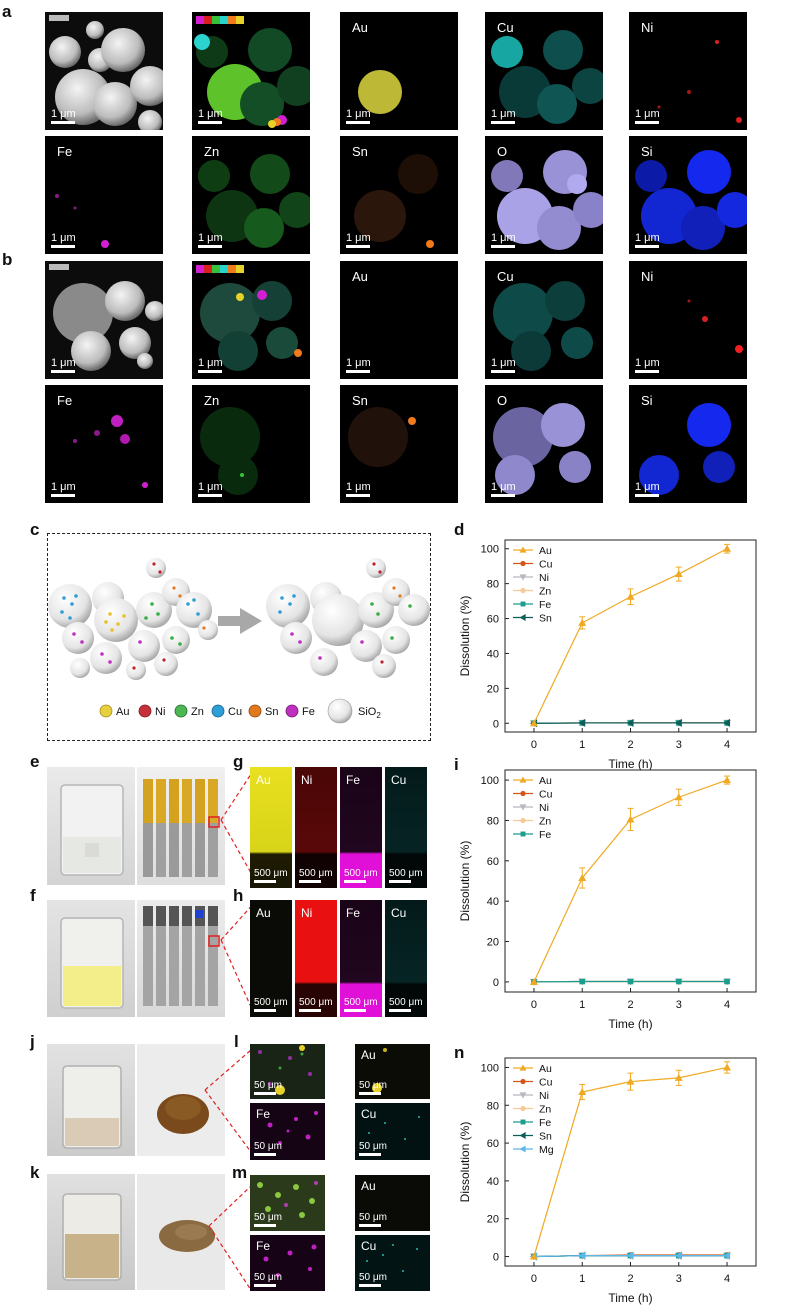 The width and height of the screenshot is (795, 1314). What do you see at coordinates (287, 1203) in the screenshot?
I see `overlay-map-m: 50 μm` at bounding box center [287, 1203].